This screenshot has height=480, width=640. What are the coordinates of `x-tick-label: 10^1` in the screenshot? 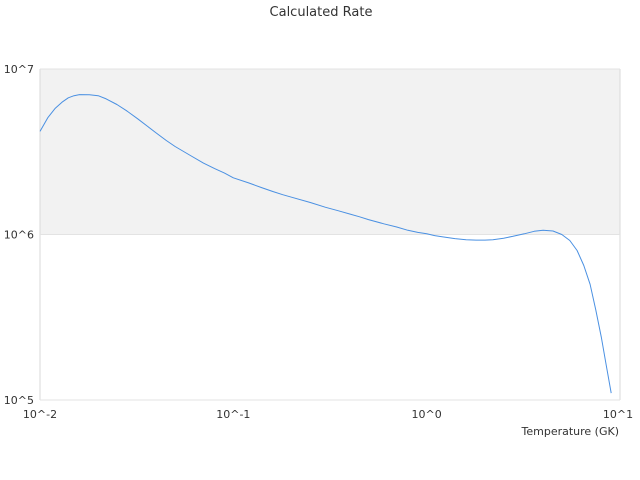 It's located at (618, 414).